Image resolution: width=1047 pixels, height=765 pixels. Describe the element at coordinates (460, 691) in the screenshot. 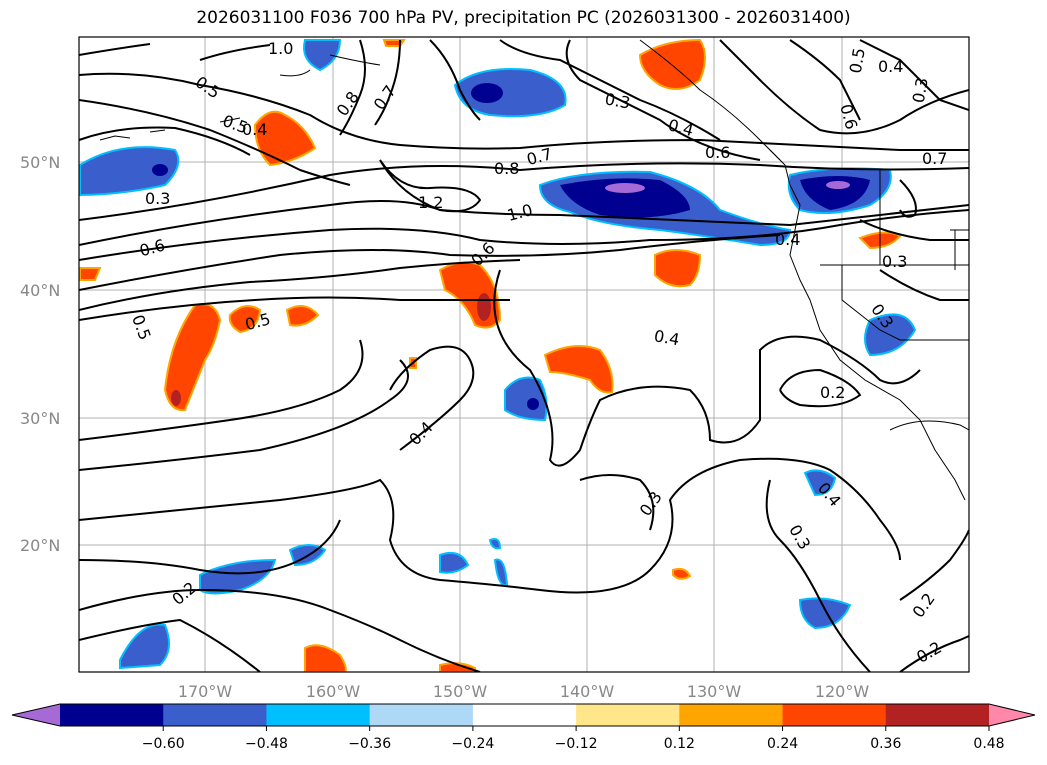

I see `lon-label: 150°W` at that location.